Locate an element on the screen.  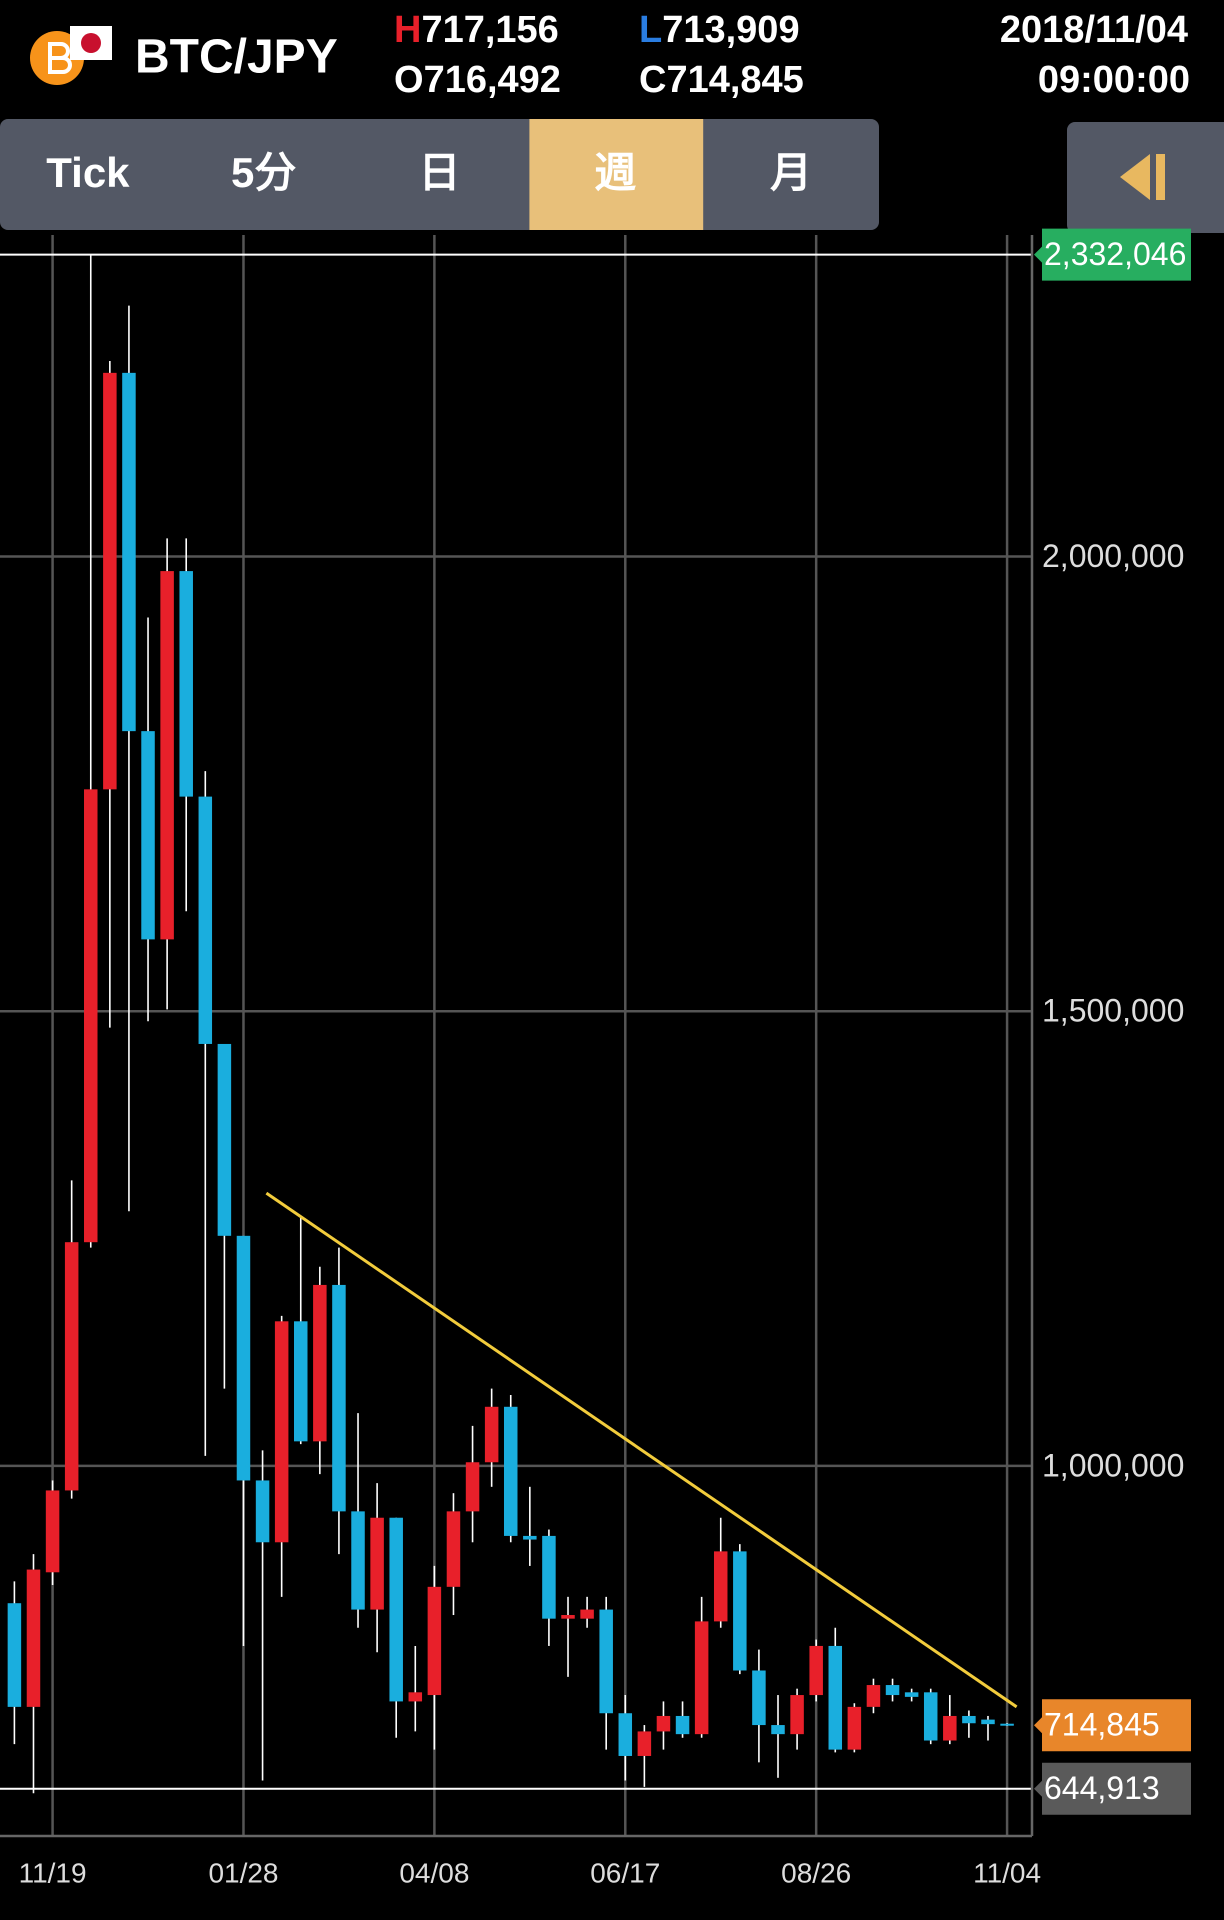
price-marker-label: 714,845 is located at coordinates (1102, 1725).